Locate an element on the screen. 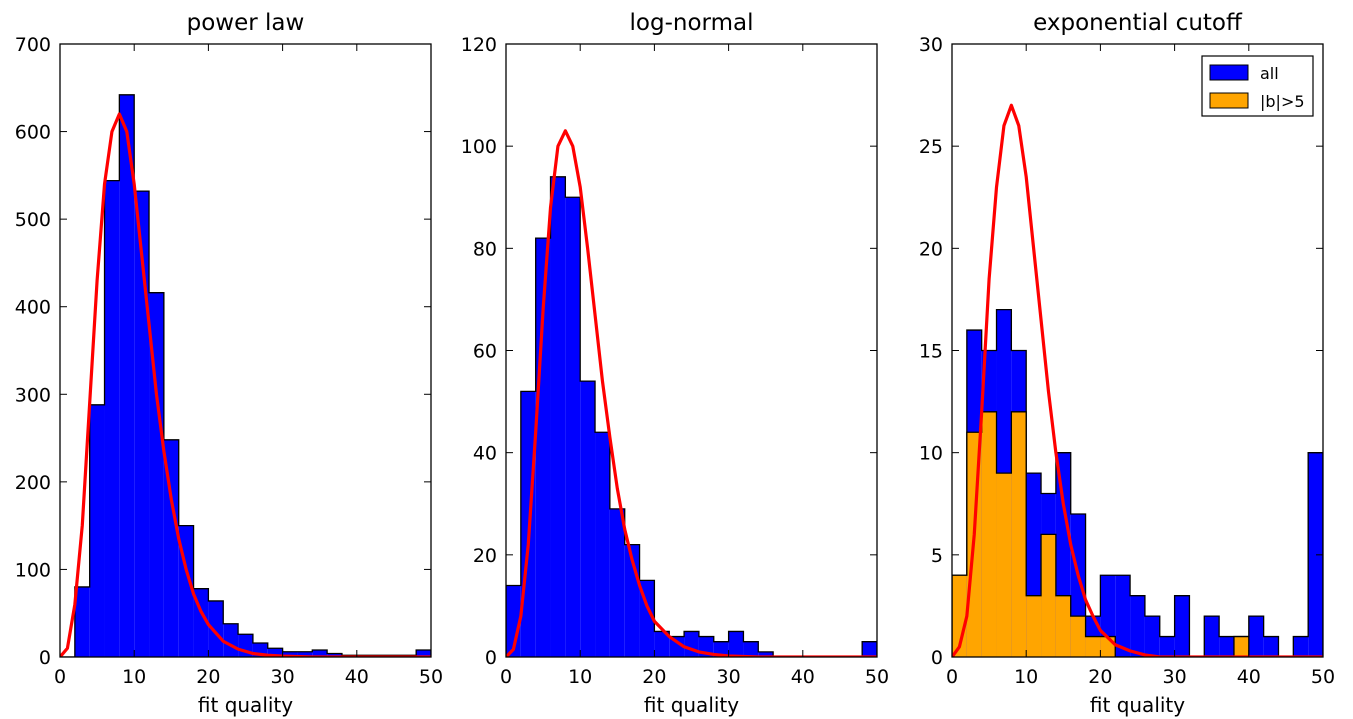  x-tick-label: 50 is located at coordinates (877, 677).